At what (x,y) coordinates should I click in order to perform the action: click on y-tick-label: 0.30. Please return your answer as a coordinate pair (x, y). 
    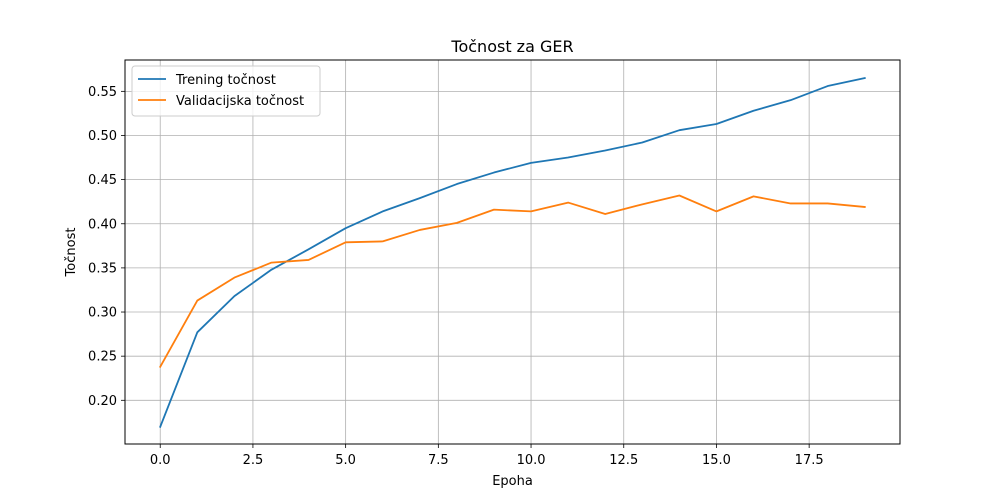
    Looking at the image, I should click on (102, 313).